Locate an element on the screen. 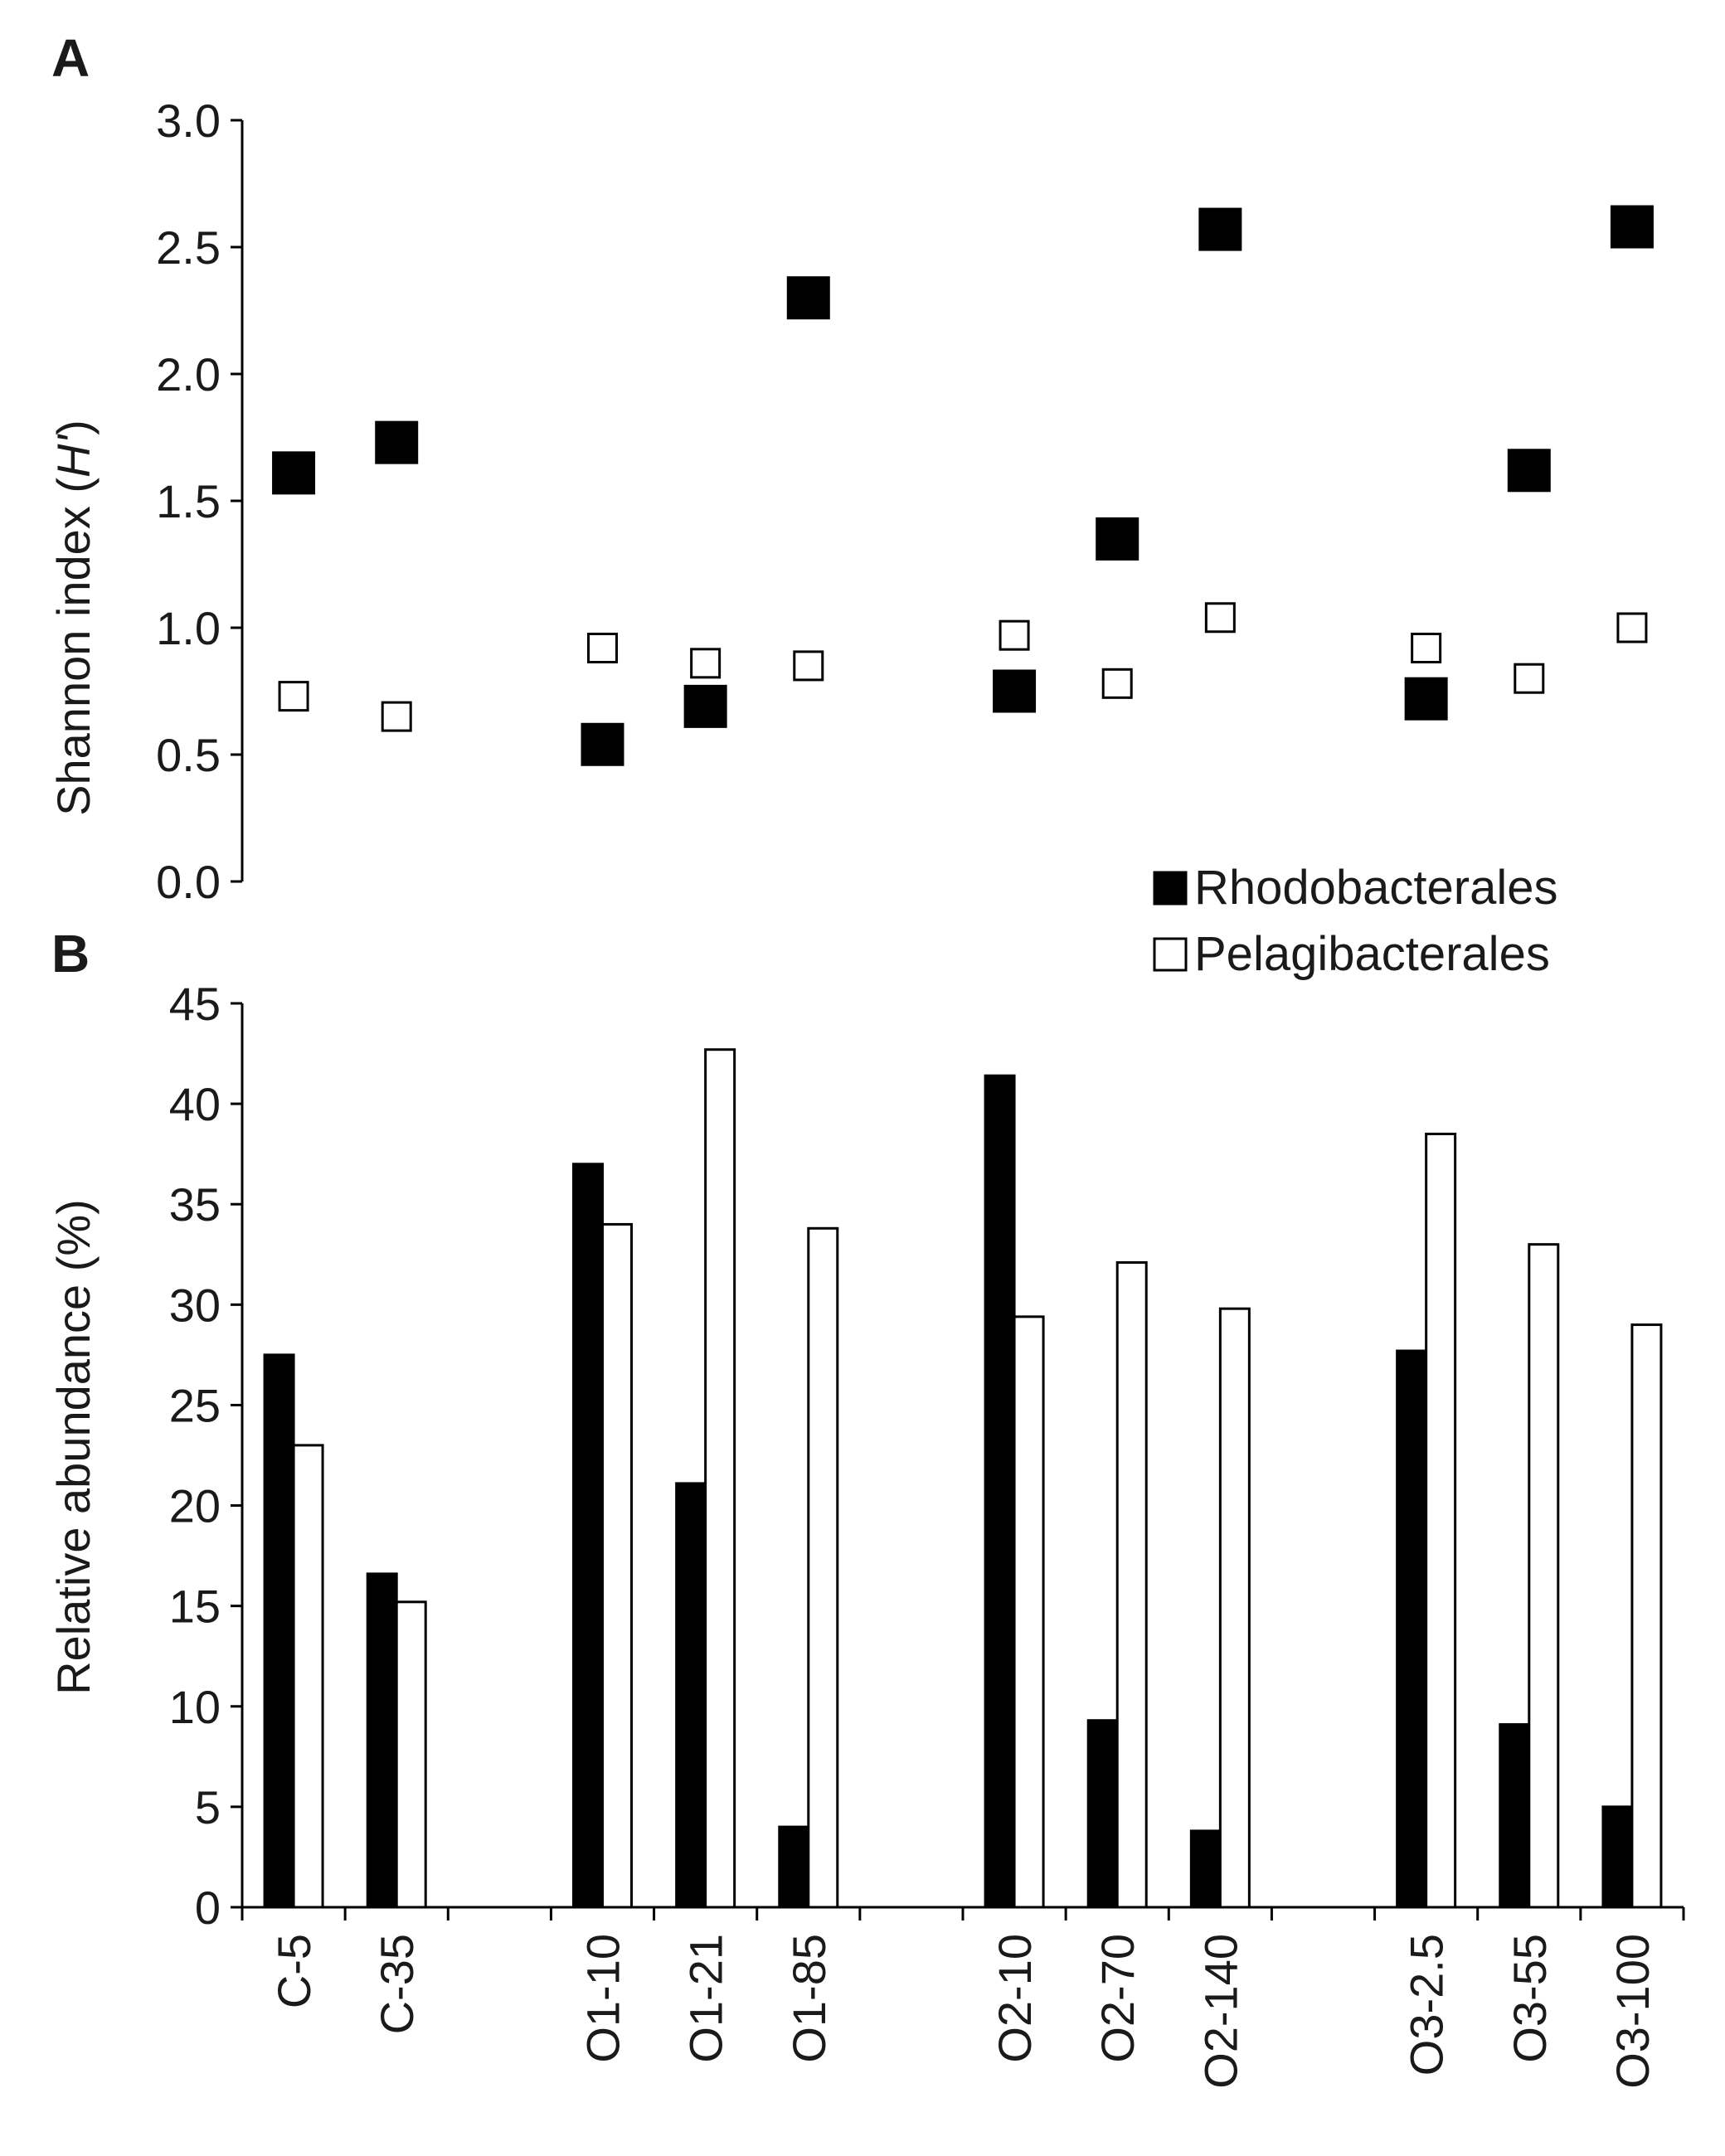 This screenshot has height=2156, width=1725. panel-a-y-axis-title: Shannon index (H') is located at coordinates (74, 618).